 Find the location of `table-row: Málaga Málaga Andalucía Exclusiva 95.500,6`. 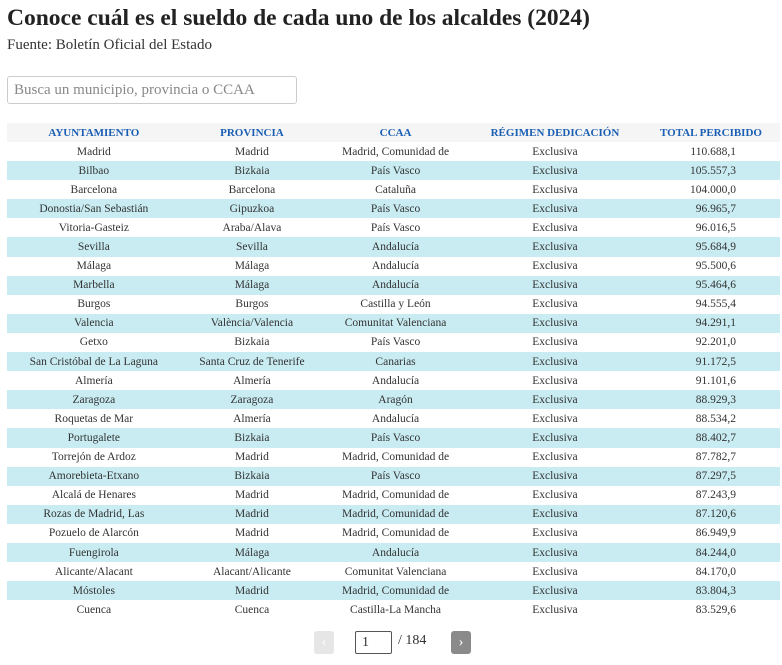

table-row: Málaga Málaga Andalucía Exclusiva 95.500,6 is located at coordinates (393, 266).